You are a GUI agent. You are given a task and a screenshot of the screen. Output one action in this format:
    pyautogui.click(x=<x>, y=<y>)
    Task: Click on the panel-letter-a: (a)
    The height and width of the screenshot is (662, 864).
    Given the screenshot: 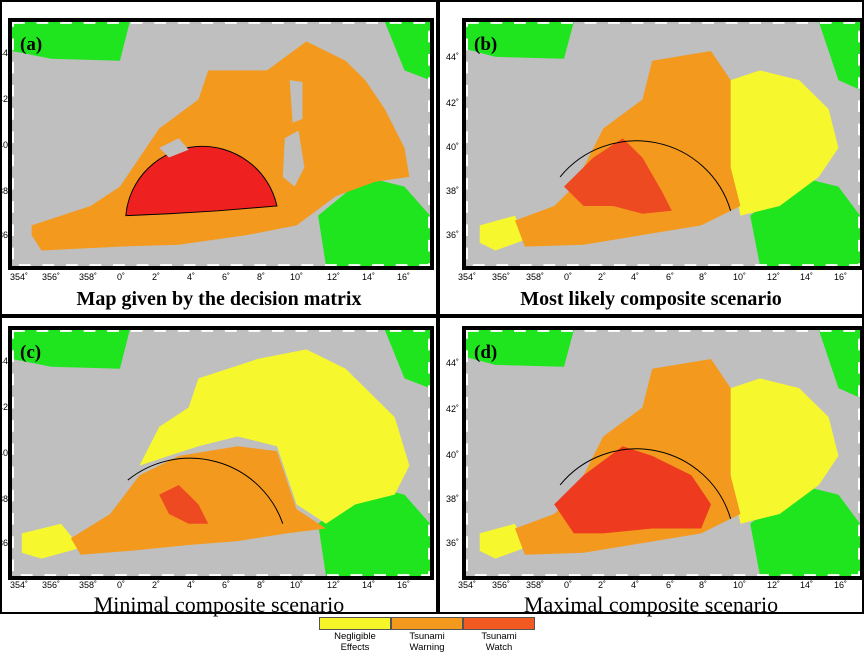 What is the action you would take?
    pyautogui.click(x=31, y=44)
    